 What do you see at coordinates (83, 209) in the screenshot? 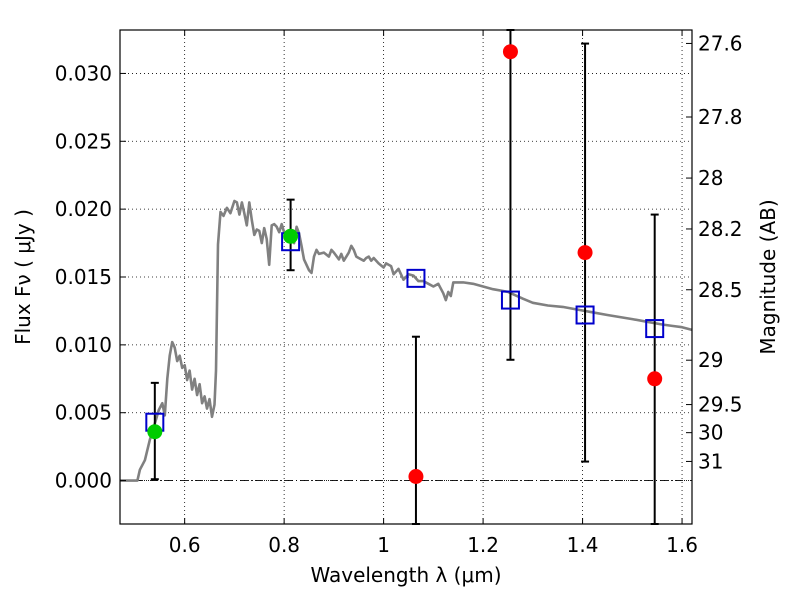
I see `y-tick-label: 0.020` at bounding box center [83, 209].